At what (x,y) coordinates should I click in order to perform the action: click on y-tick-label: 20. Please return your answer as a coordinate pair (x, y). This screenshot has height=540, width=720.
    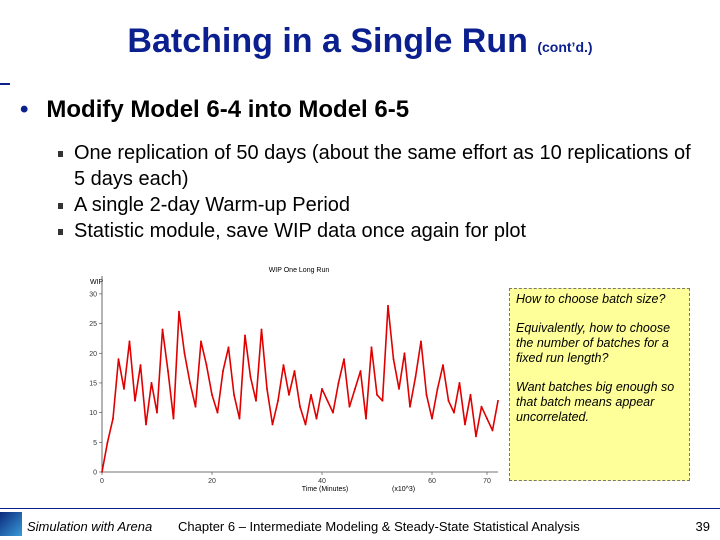
    Looking at the image, I should click on (93, 354).